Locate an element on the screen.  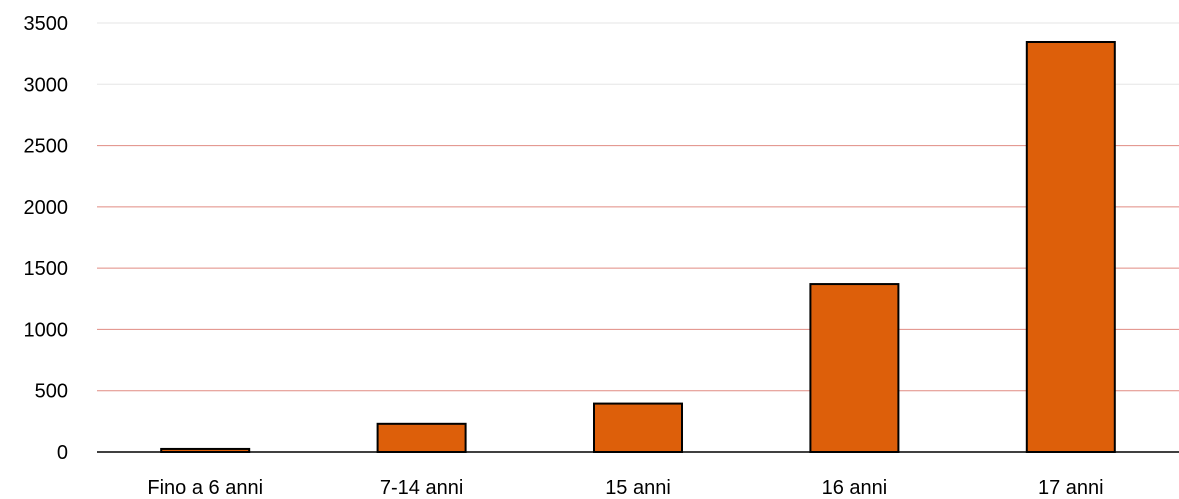
x-category-label: 17 anni is located at coordinates (1071, 488).